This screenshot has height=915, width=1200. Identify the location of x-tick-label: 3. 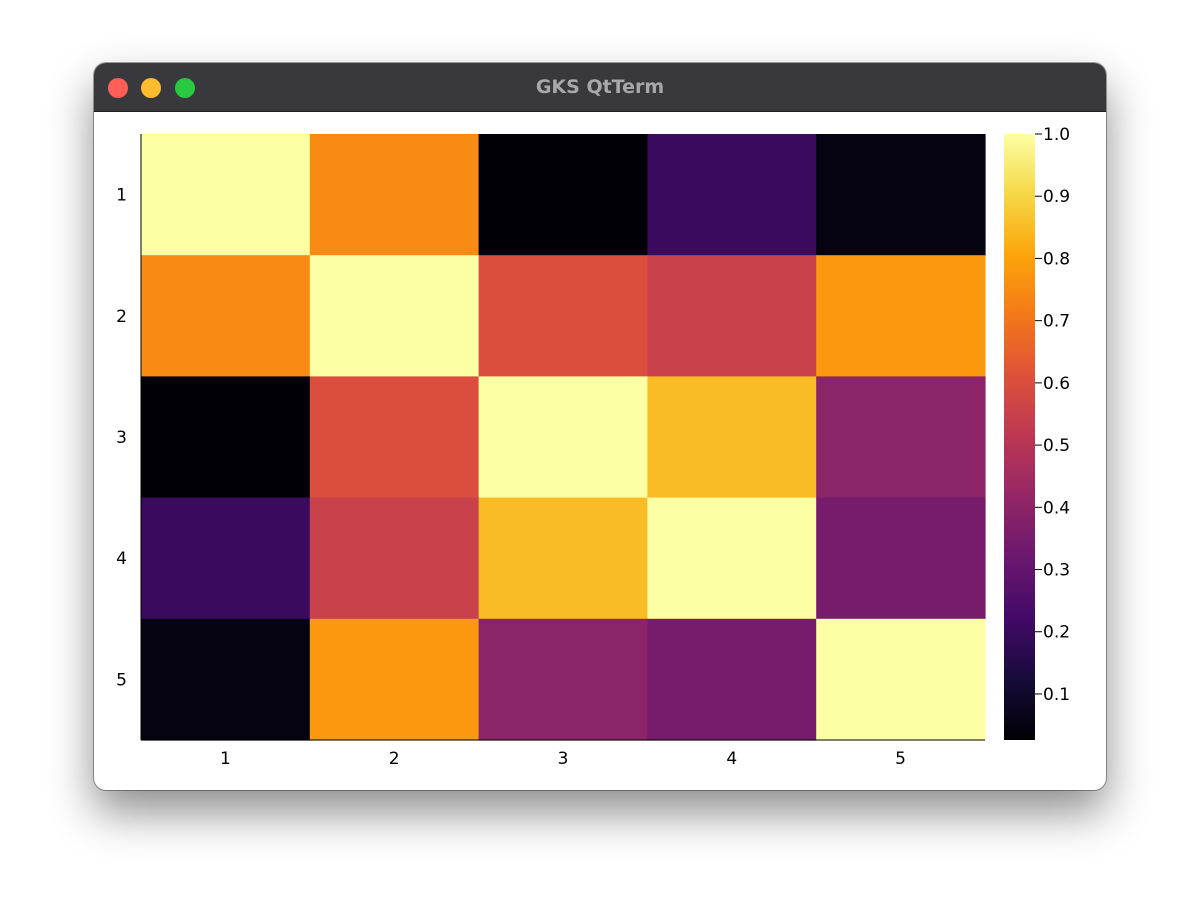
(563, 759).